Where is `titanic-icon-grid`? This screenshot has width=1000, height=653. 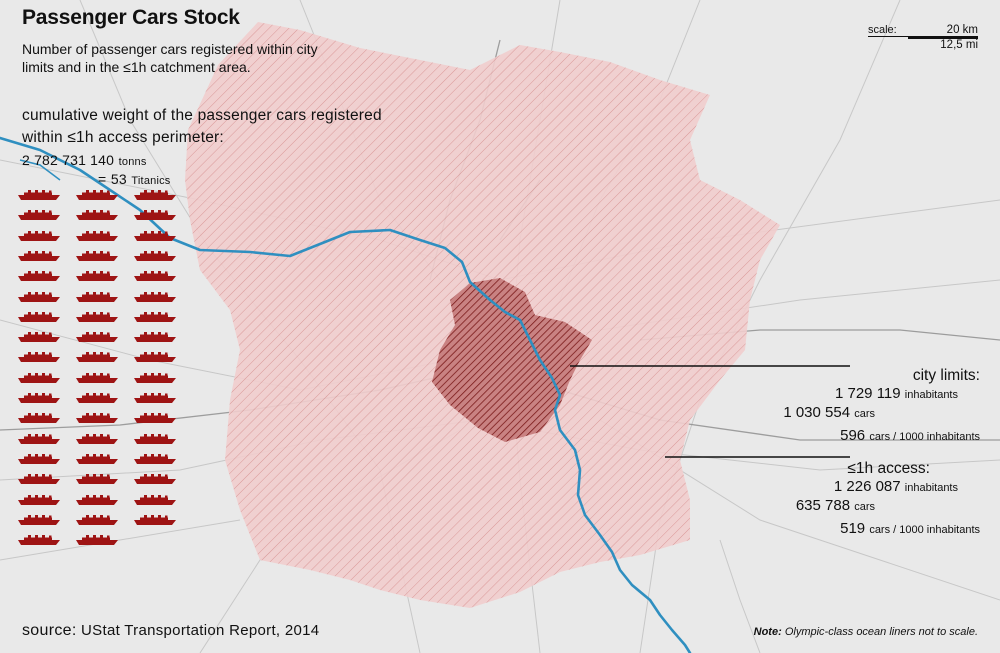 titanic-icon-grid is located at coordinates (103, 372).